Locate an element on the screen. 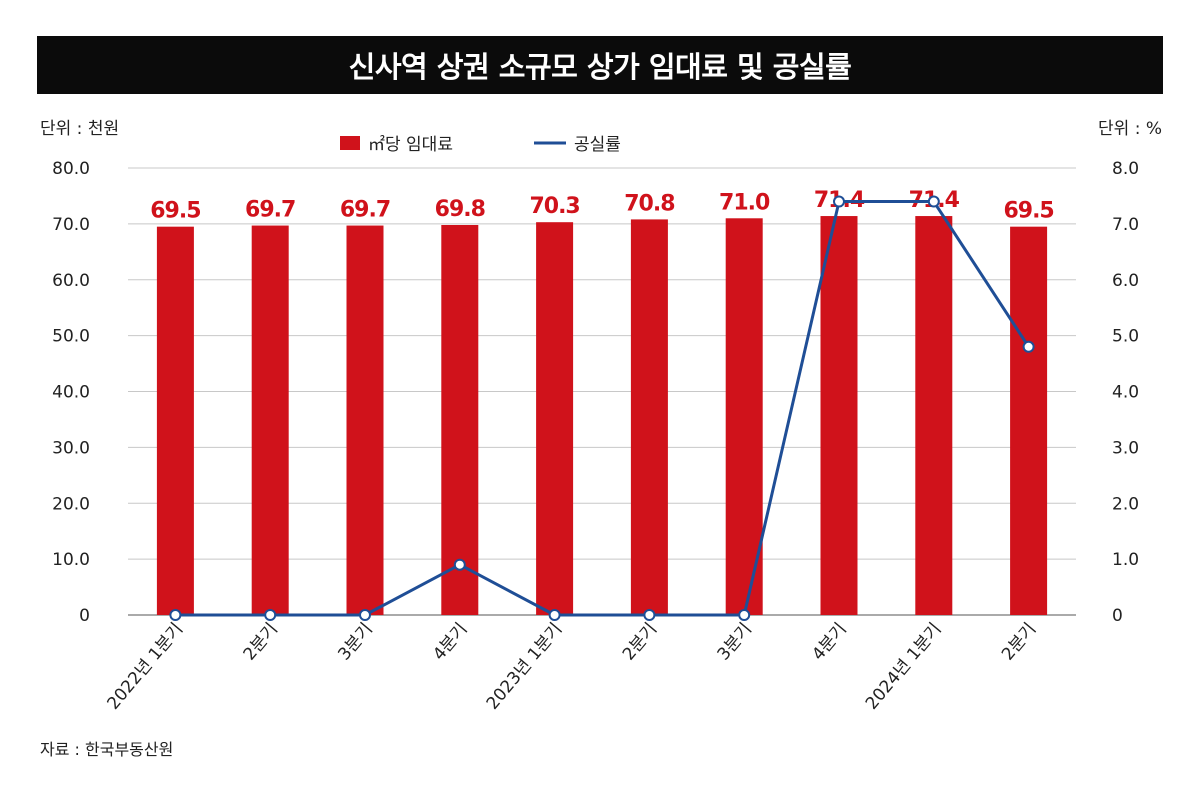 The width and height of the screenshot is (1200, 787). left-tick-label: 20.0 is located at coordinates (71, 504).